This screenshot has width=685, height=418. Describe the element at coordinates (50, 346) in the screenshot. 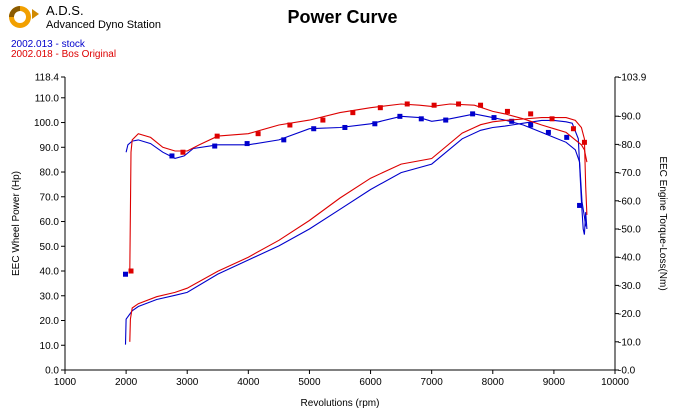

I see `y-left-tick-label: 10.0` at that location.